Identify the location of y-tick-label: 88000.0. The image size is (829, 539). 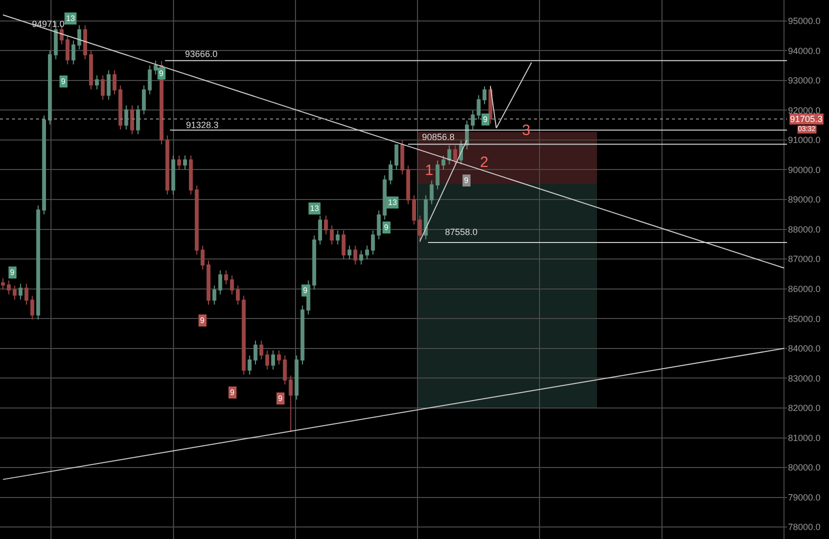
(804, 229).